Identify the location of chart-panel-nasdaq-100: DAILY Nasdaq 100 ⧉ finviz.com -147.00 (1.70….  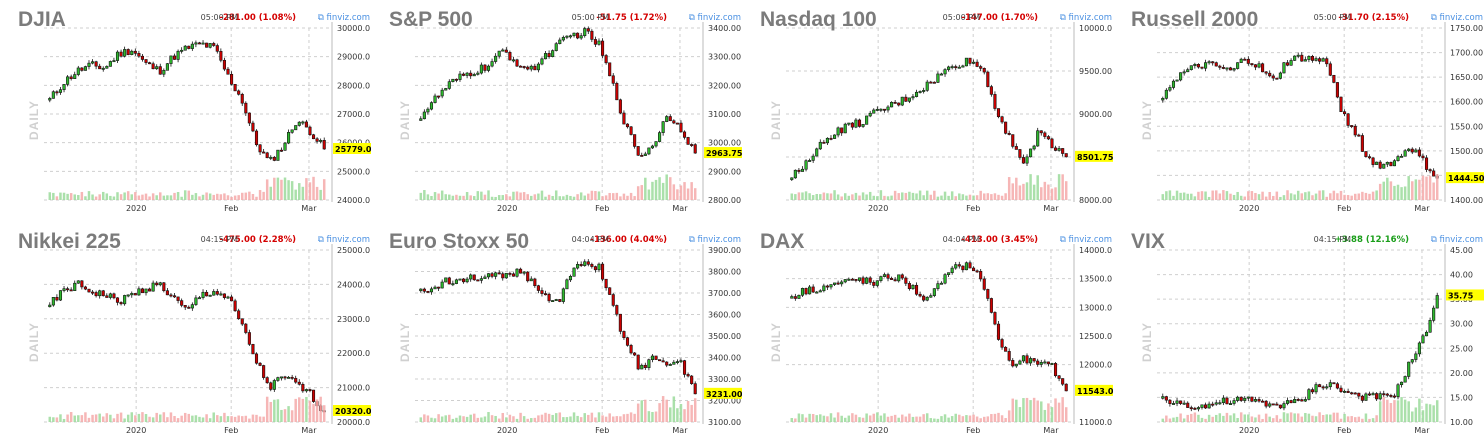
(927, 111).